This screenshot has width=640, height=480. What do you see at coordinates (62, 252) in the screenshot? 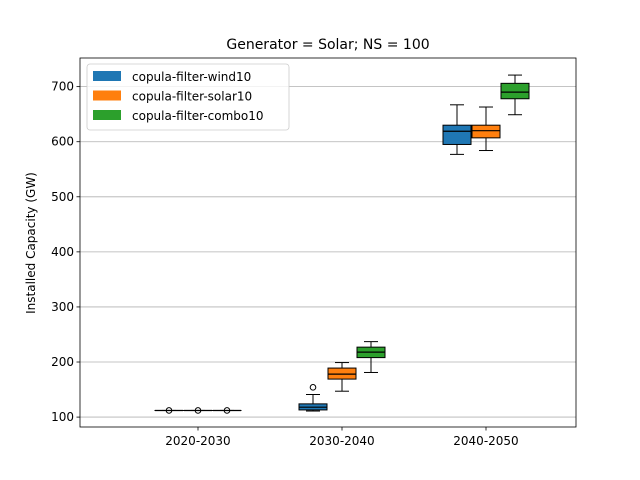
I see `y-tick-label: 400` at bounding box center [62, 252].